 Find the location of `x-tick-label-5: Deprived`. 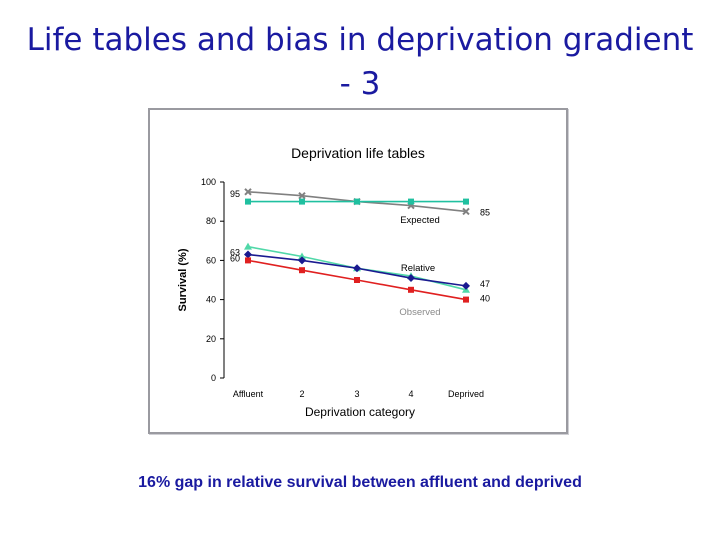

x-tick-label-5: Deprived is located at coordinates (466, 394).